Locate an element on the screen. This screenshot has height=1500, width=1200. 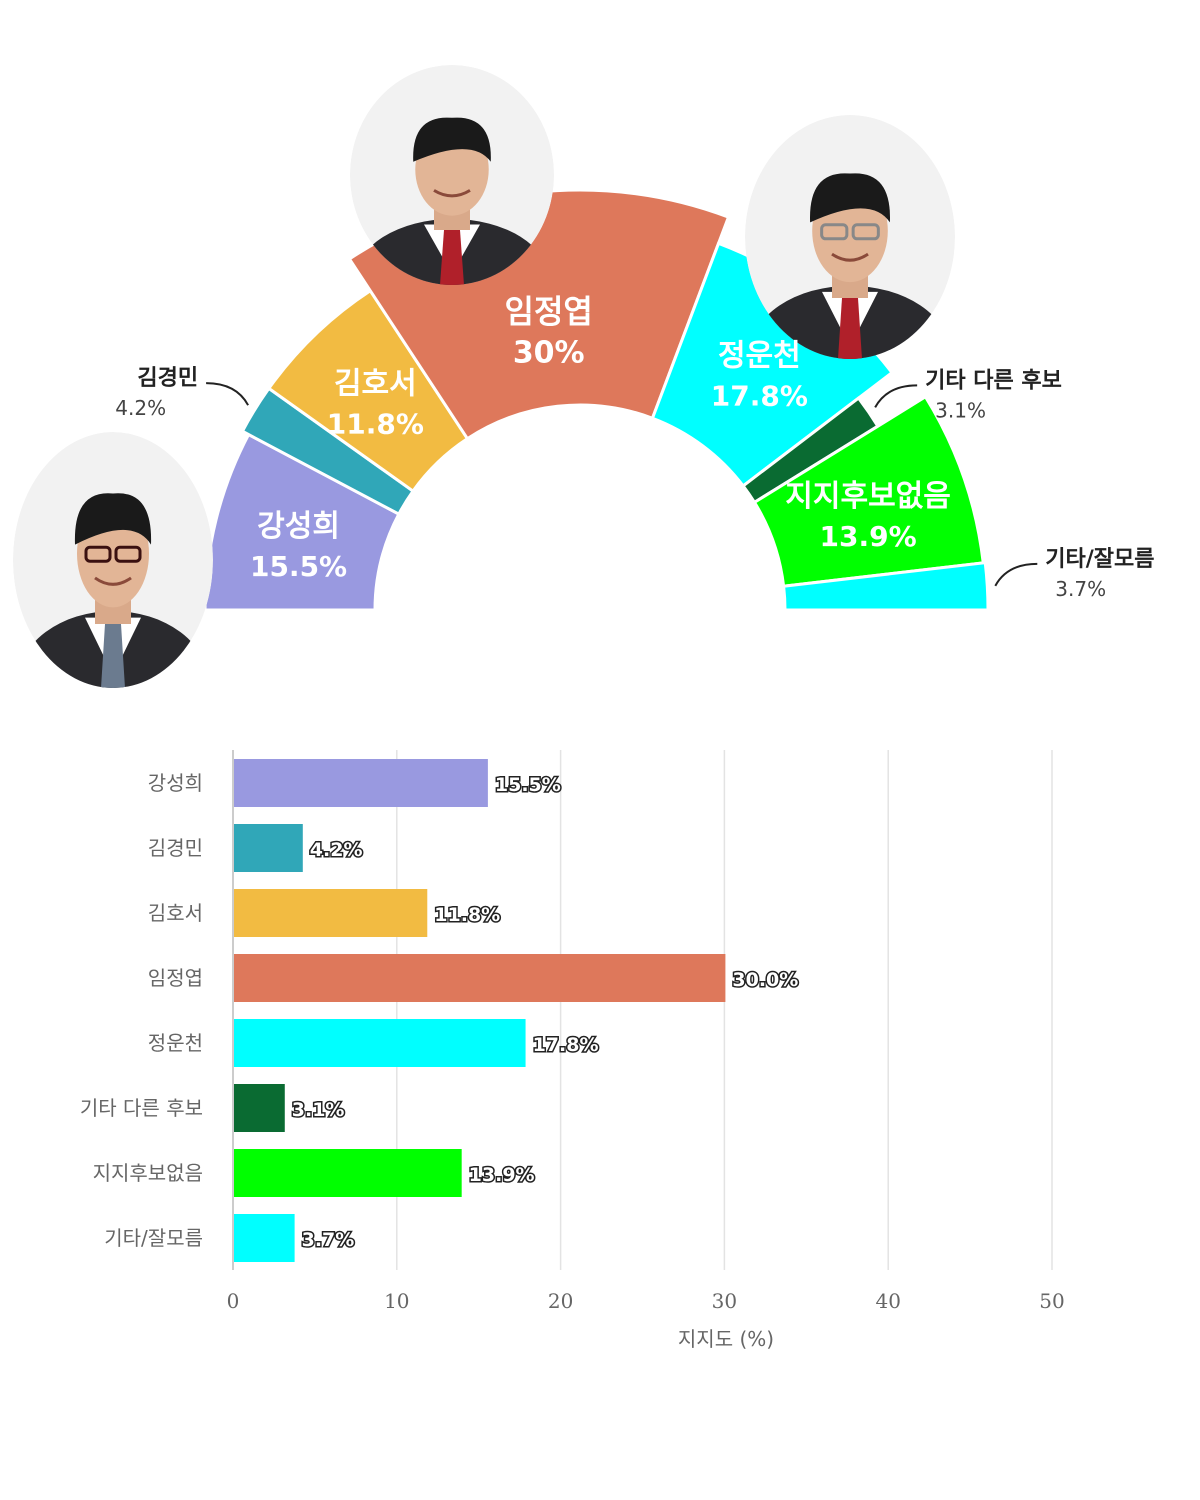
bar-category-label: 김호서 is located at coordinates (175, 913).